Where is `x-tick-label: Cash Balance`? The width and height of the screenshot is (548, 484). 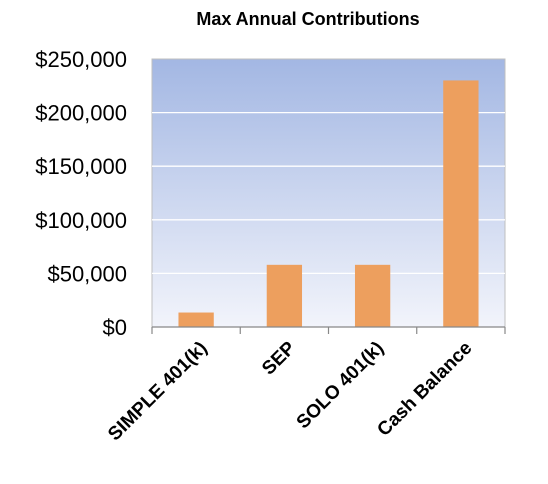
x-tick-label: Cash Balance is located at coordinates (424, 389).